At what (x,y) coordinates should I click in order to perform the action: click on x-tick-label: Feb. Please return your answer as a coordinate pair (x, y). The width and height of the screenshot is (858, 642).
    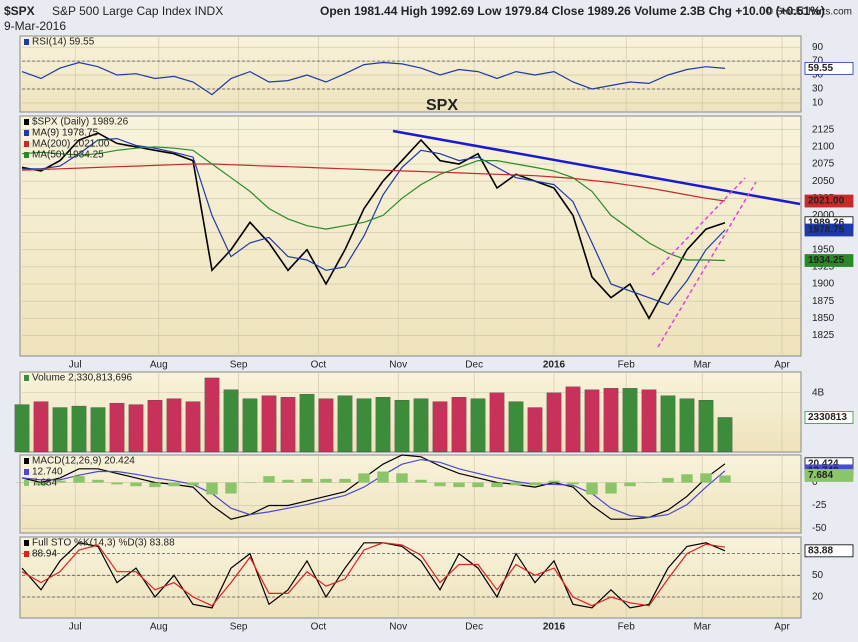
    Looking at the image, I should click on (627, 627).